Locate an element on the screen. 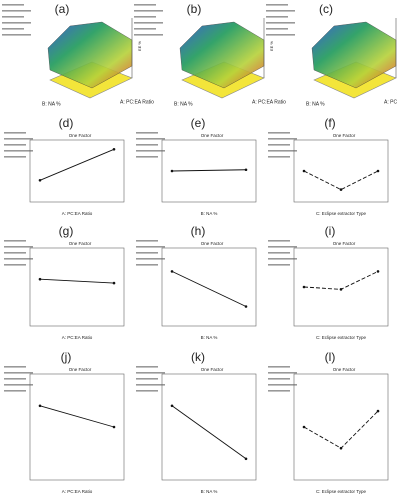 The width and height of the screenshot is (397, 500). panel-label: (h) is located at coordinates (198, 231).